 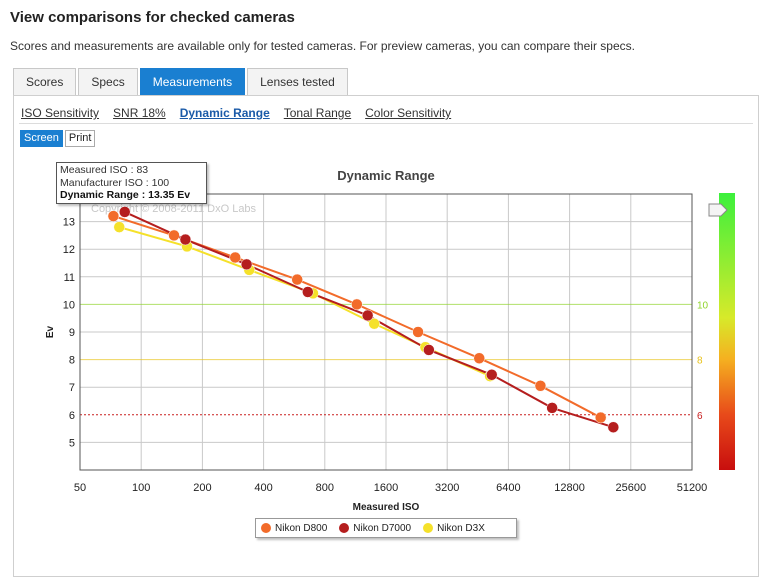 What do you see at coordinates (317, 113) in the screenshot?
I see `subtab-tonal-range: Tonal Range` at bounding box center [317, 113].